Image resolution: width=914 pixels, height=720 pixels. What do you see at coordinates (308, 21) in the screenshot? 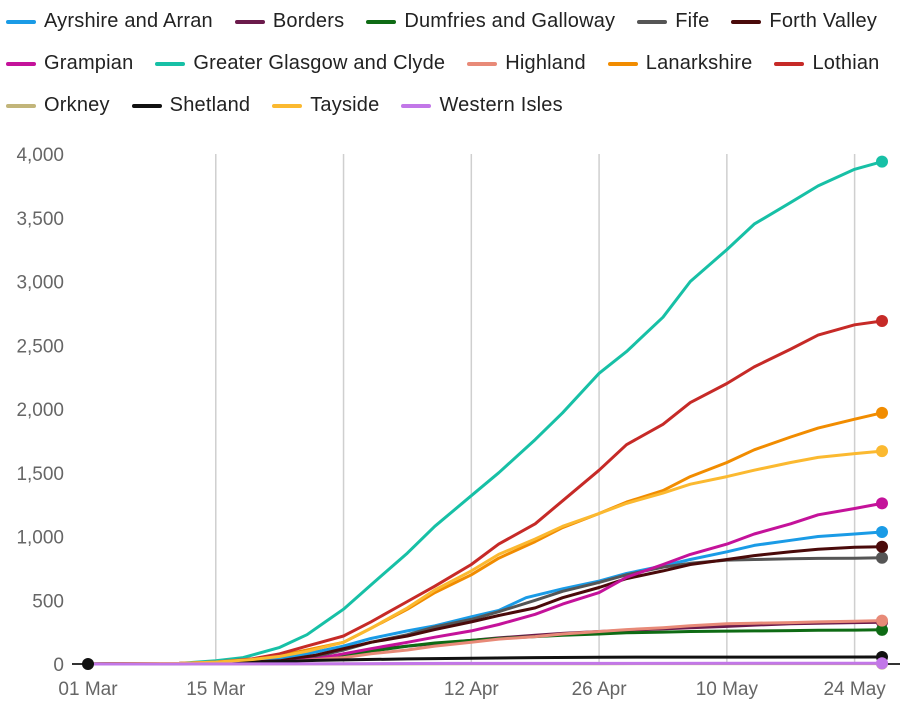
I see `legend-label: Borders` at bounding box center [308, 21].